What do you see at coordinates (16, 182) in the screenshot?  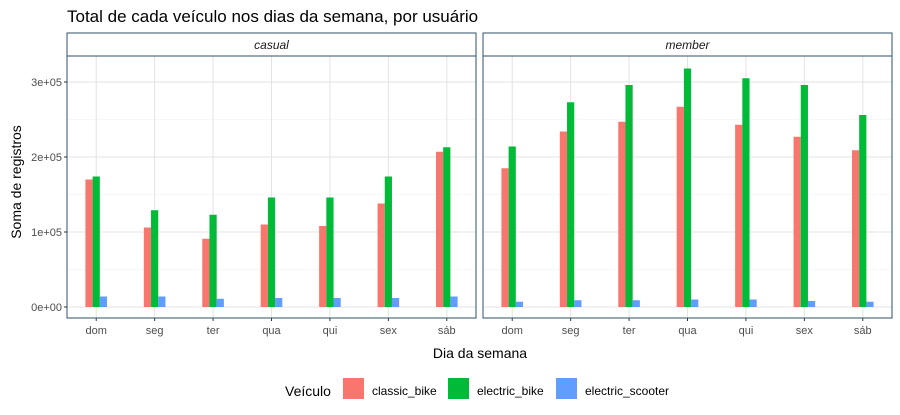 I see `y-axis-title: Soma de registros` at bounding box center [16, 182].